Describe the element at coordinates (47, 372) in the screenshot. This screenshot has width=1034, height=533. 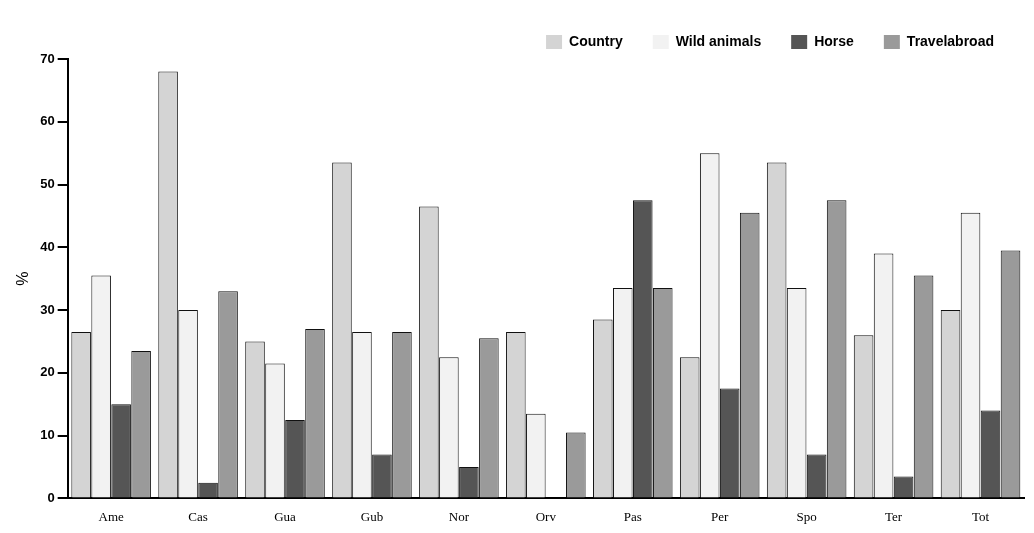
I see `y-tick-label: 20` at that location.